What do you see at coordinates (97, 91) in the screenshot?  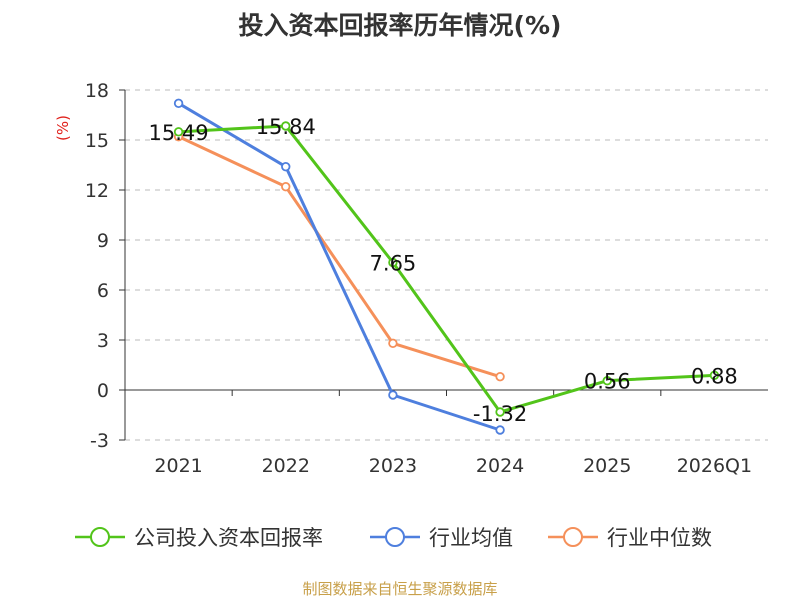 I see `y-tick-label: 18` at bounding box center [97, 91].